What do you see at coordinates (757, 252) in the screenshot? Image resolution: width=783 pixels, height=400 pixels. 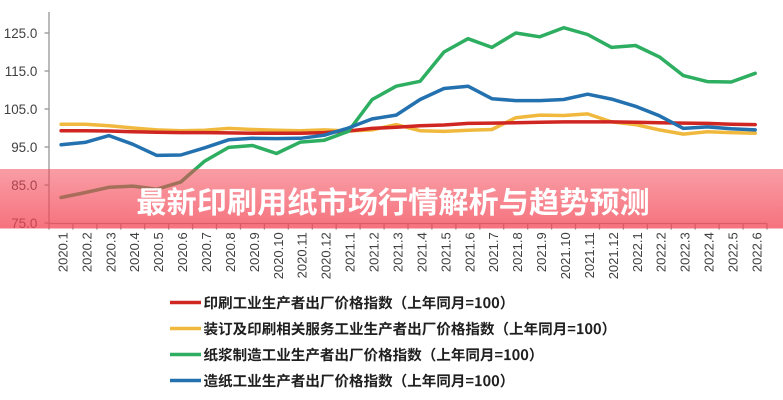 I see `svg-text: 2022.6` at bounding box center [757, 252].